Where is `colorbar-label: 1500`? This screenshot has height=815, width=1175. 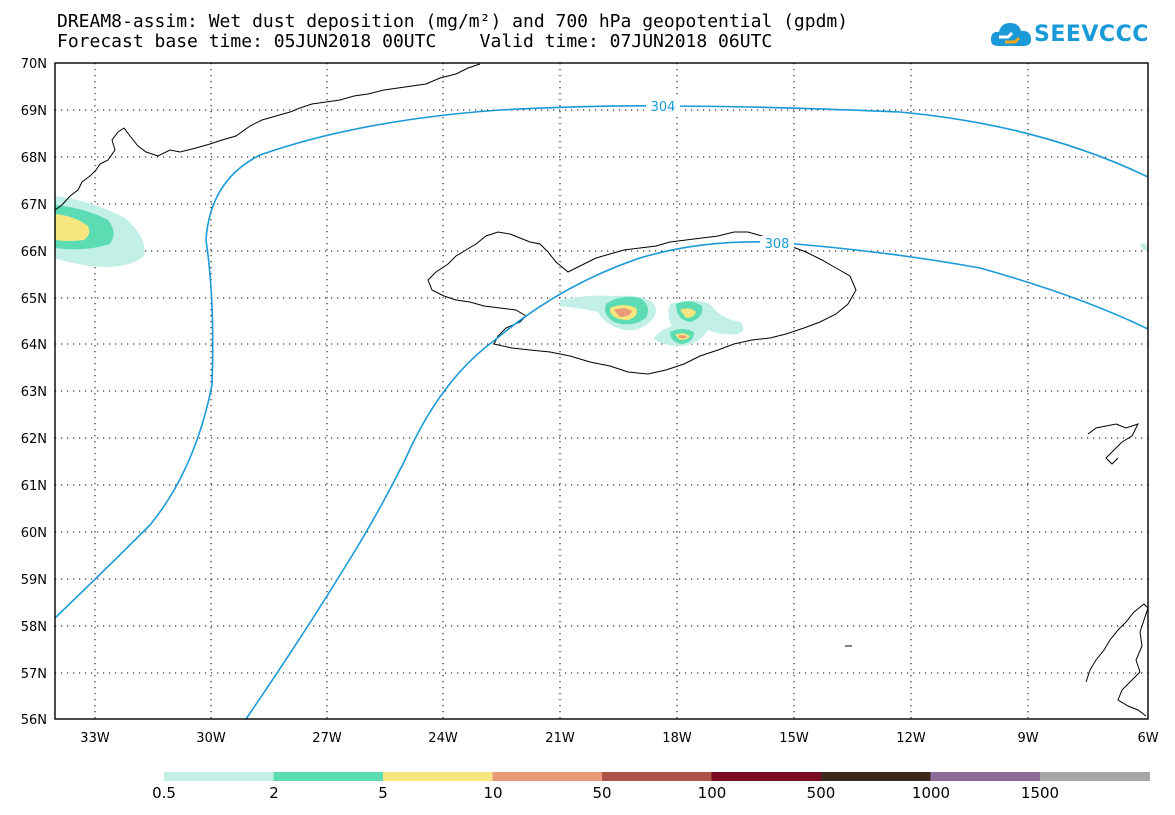
colorbar-label: 1500 is located at coordinates (1040, 793).